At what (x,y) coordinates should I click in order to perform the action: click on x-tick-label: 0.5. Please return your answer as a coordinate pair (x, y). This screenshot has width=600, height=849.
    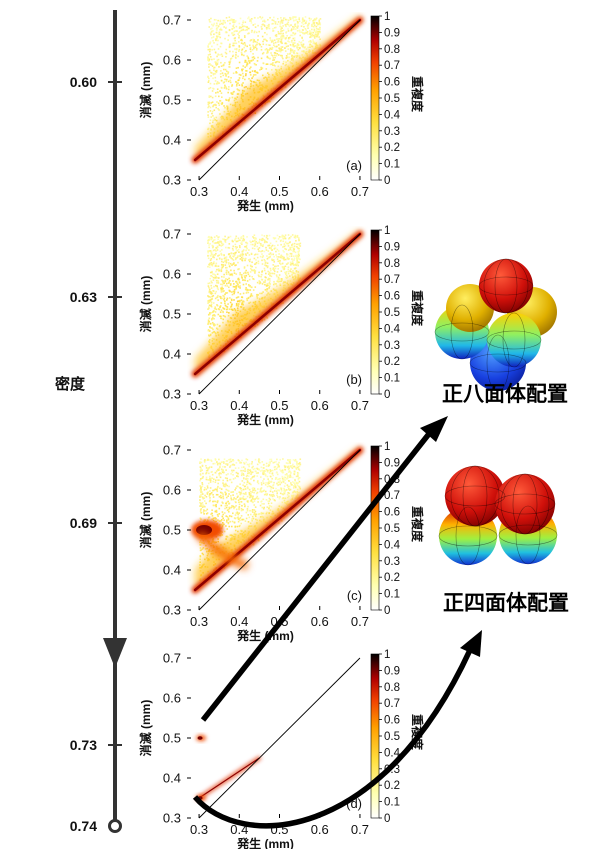
    Looking at the image, I should click on (279, 191).